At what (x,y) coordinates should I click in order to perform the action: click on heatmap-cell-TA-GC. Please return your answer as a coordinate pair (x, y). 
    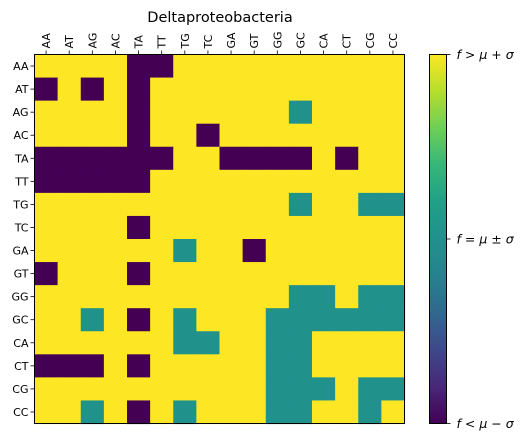
    Looking at the image, I should click on (300, 158).